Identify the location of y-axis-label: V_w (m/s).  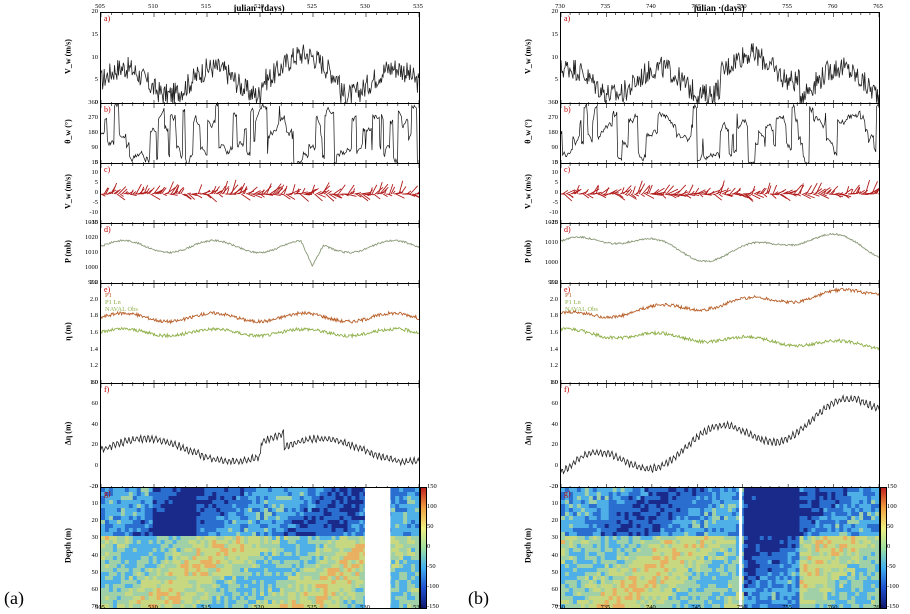
(68, 56).